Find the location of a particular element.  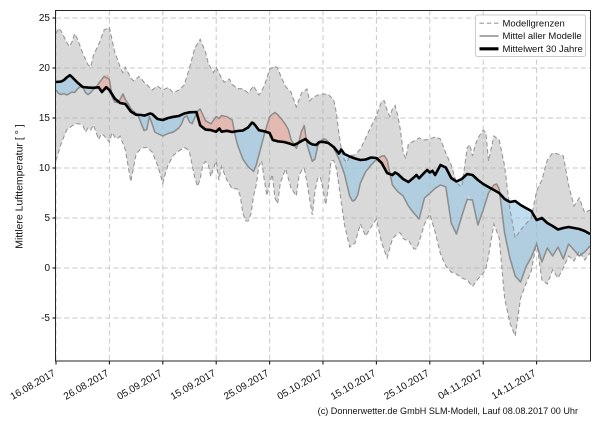

svg-text: Mittlere Lufttemperatur [ ° ] is located at coordinates (20, 186).